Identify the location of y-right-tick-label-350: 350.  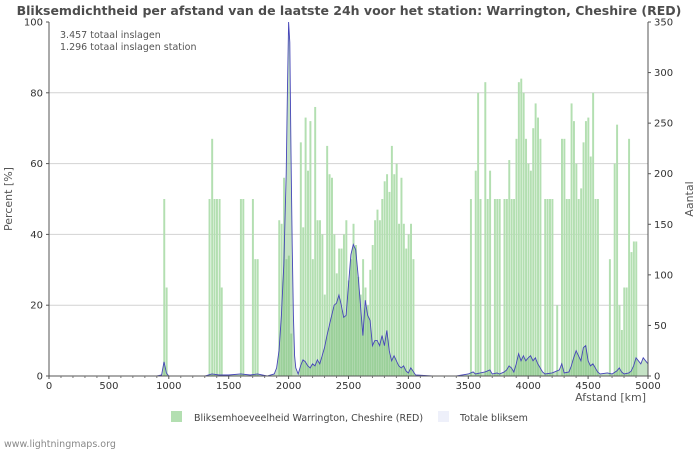
(663, 23).